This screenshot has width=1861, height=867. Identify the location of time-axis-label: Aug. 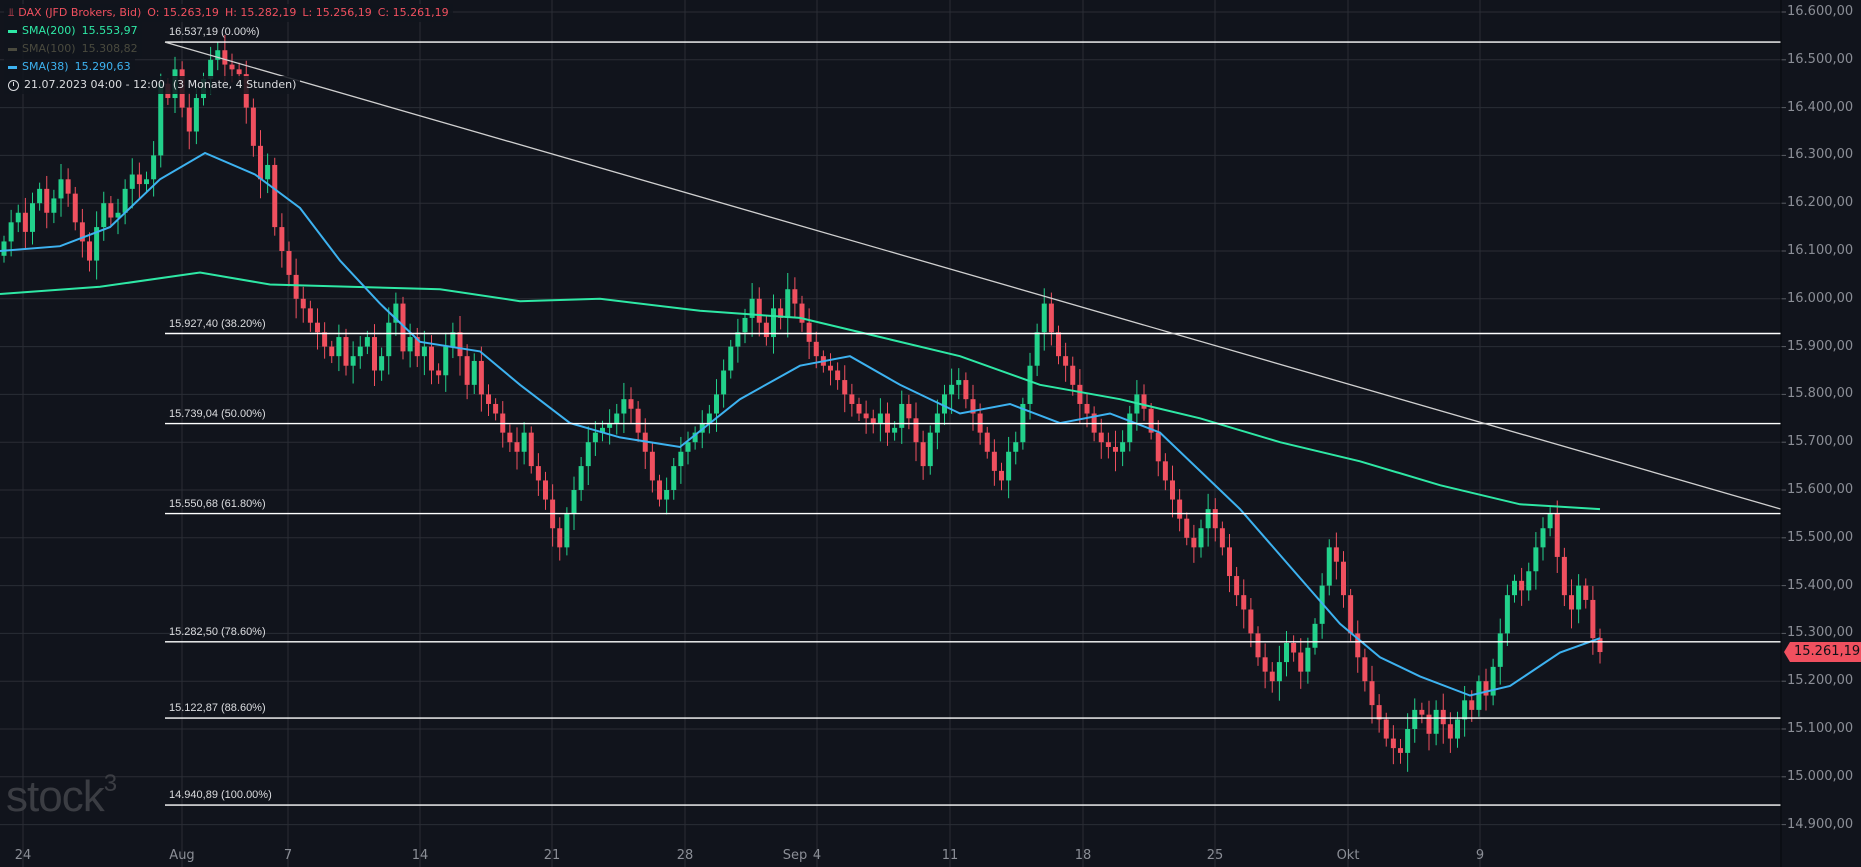
(182, 855).